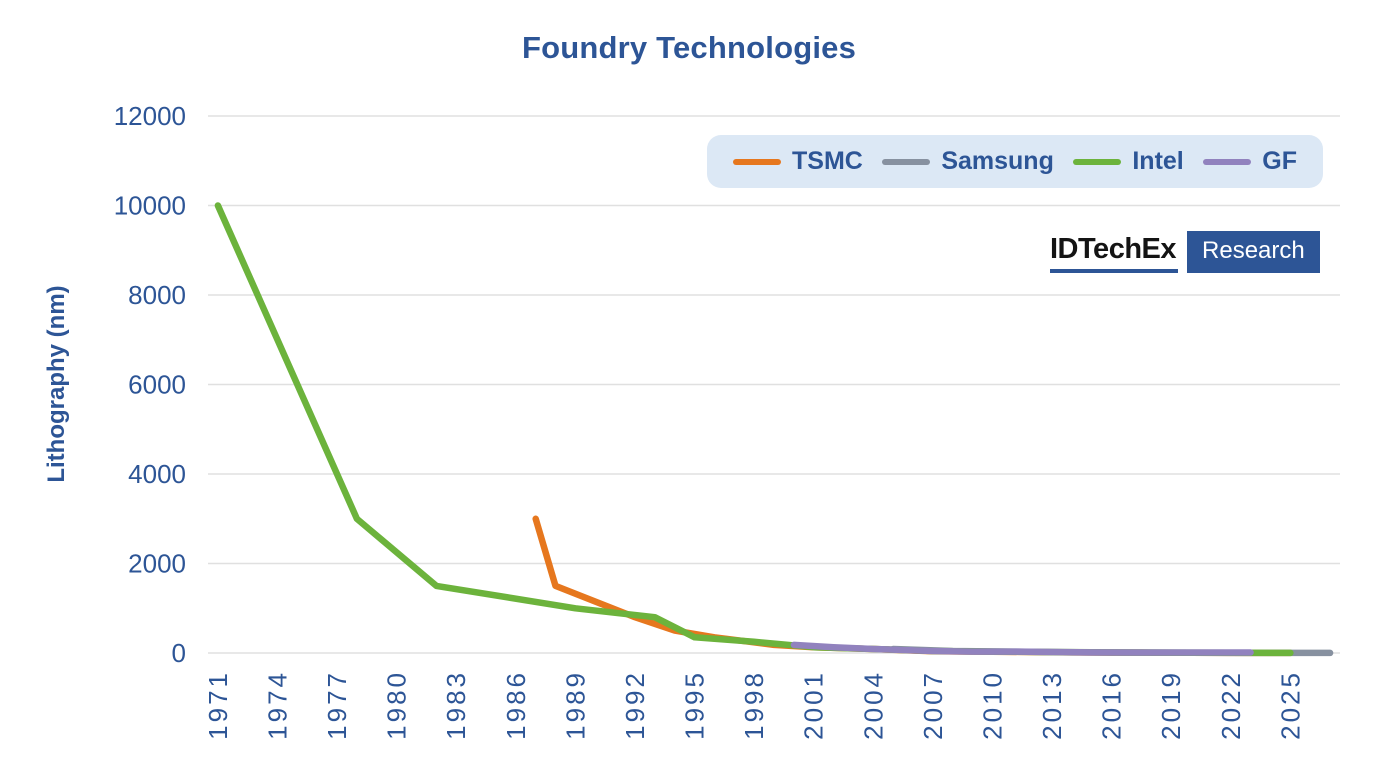 This screenshot has height=776, width=1378. I want to click on legend-swatch-intel, so click(1097, 161).